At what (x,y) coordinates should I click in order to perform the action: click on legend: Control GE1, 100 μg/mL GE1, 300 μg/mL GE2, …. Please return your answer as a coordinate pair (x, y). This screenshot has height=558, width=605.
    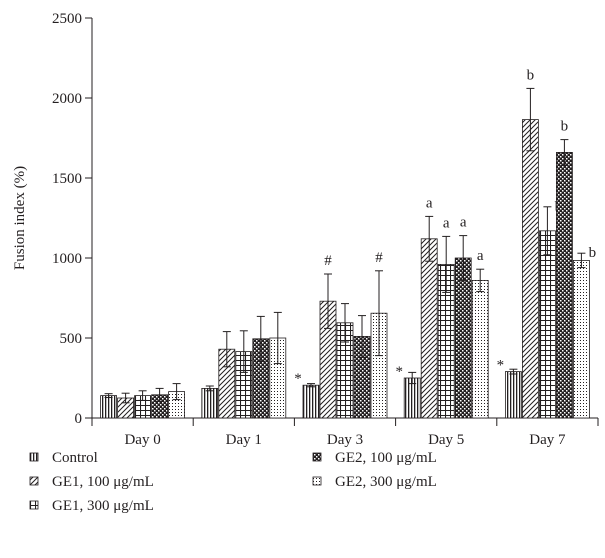
    Looking at the image, I should click on (233, 482).